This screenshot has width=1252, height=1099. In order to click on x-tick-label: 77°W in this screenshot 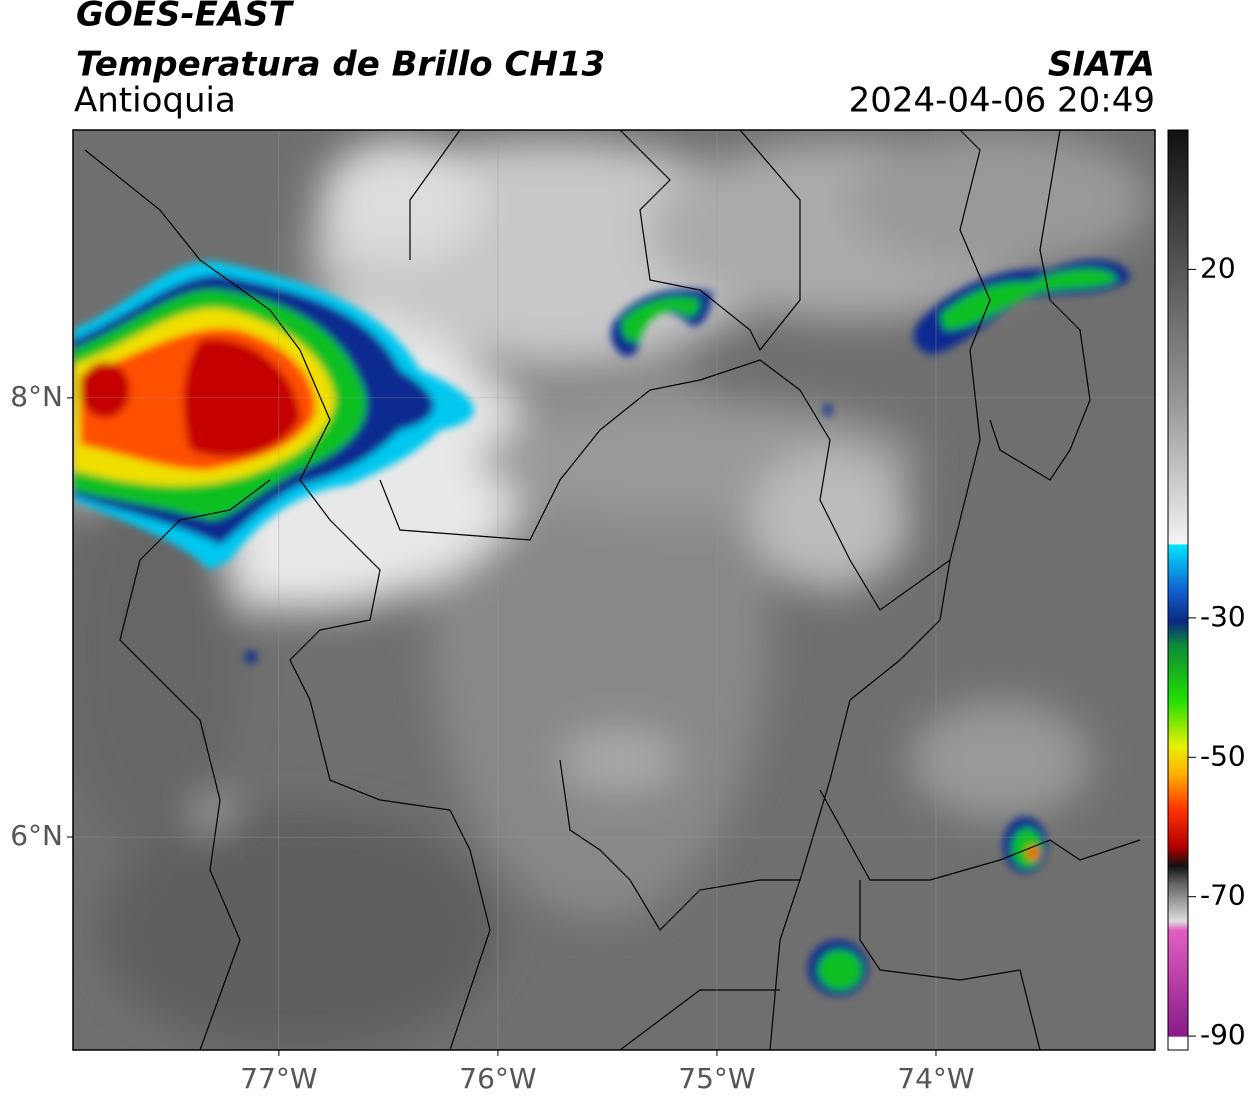, I will do `click(278, 1078)`.